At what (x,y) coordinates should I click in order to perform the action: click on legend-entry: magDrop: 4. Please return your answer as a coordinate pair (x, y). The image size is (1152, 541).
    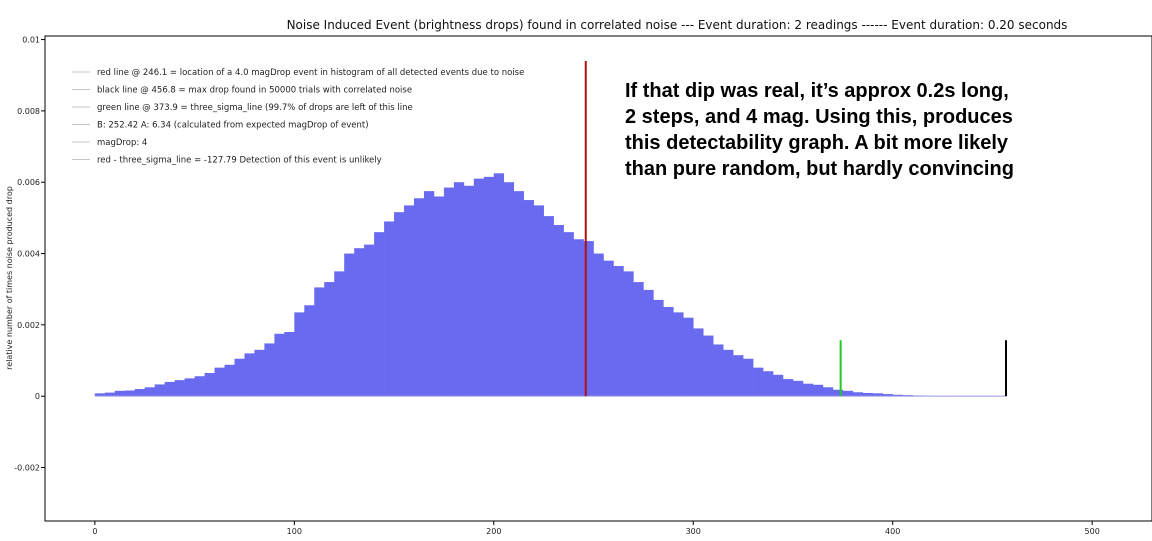
    Looking at the image, I should click on (122, 143).